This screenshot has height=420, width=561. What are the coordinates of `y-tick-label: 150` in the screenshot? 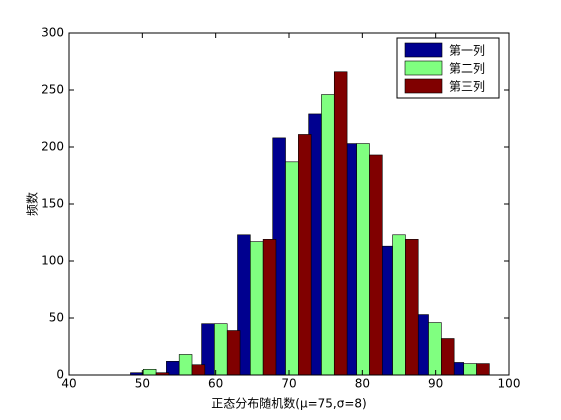 It's located at (52, 204).